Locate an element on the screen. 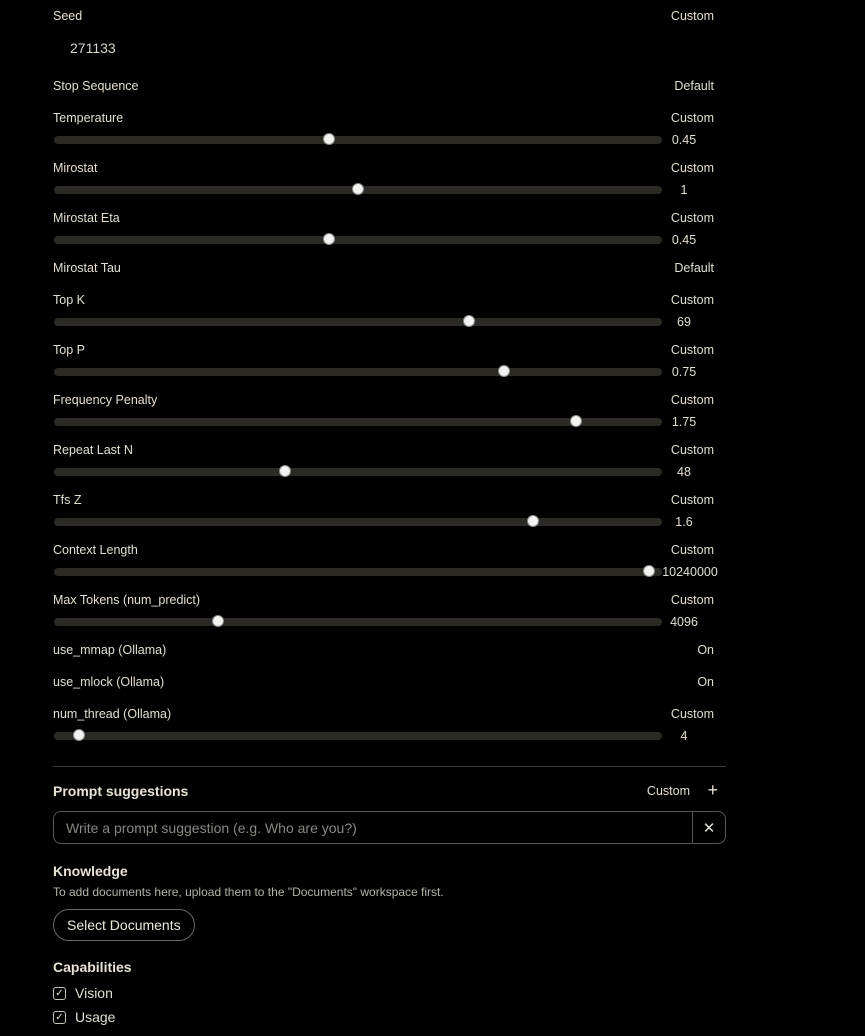  capability-usage: ✓ Usage is located at coordinates (84, 1017).